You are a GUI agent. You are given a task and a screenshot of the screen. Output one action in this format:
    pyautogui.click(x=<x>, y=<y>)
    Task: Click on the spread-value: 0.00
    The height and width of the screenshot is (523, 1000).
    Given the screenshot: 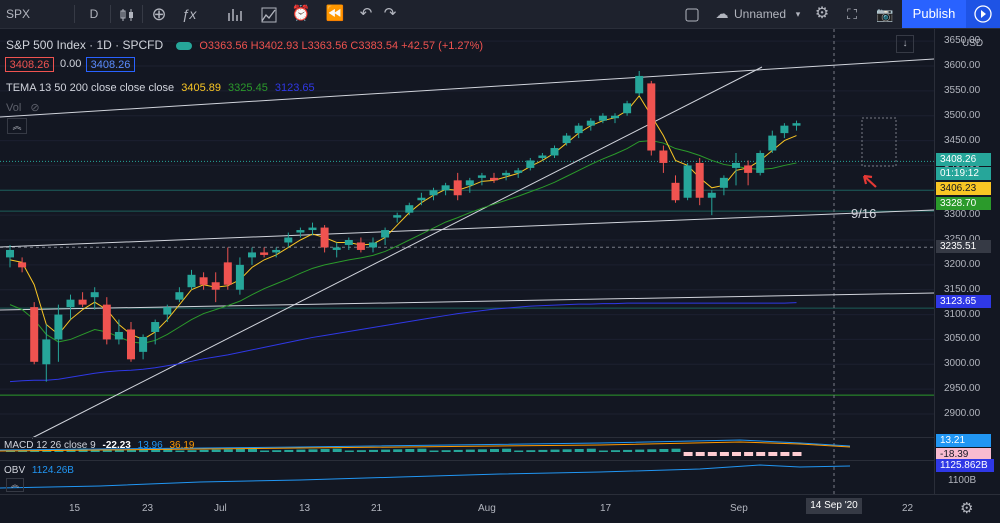 What is the action you would take?
    pyautogui.click(x=71, y=64)
    